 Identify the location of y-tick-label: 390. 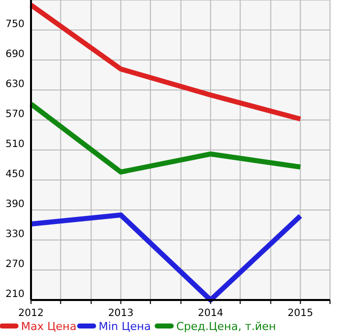
(15, 204).